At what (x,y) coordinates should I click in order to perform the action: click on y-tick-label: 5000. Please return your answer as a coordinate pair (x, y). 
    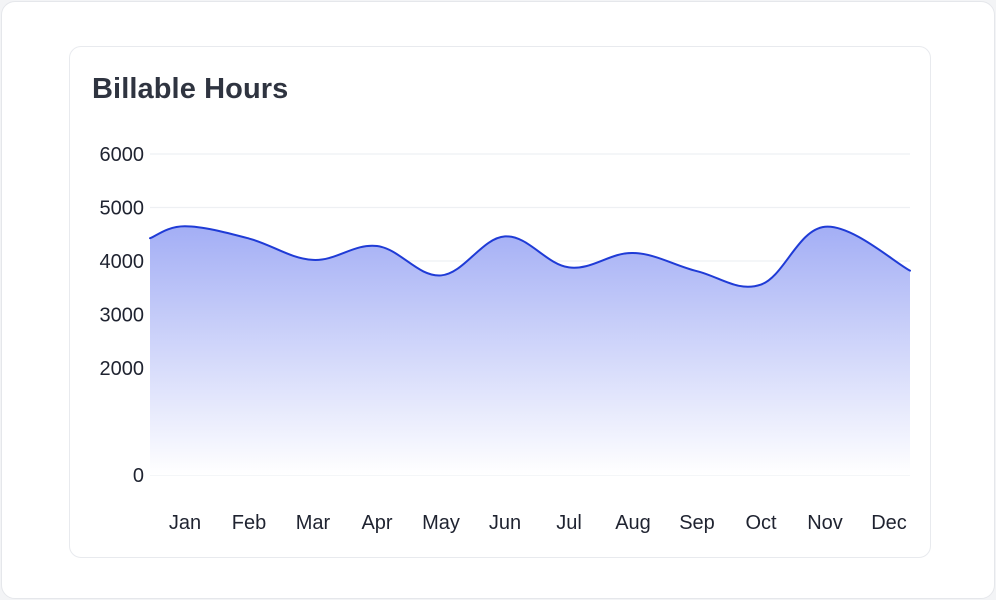
    Looking at the image, I should click on (122, 209).